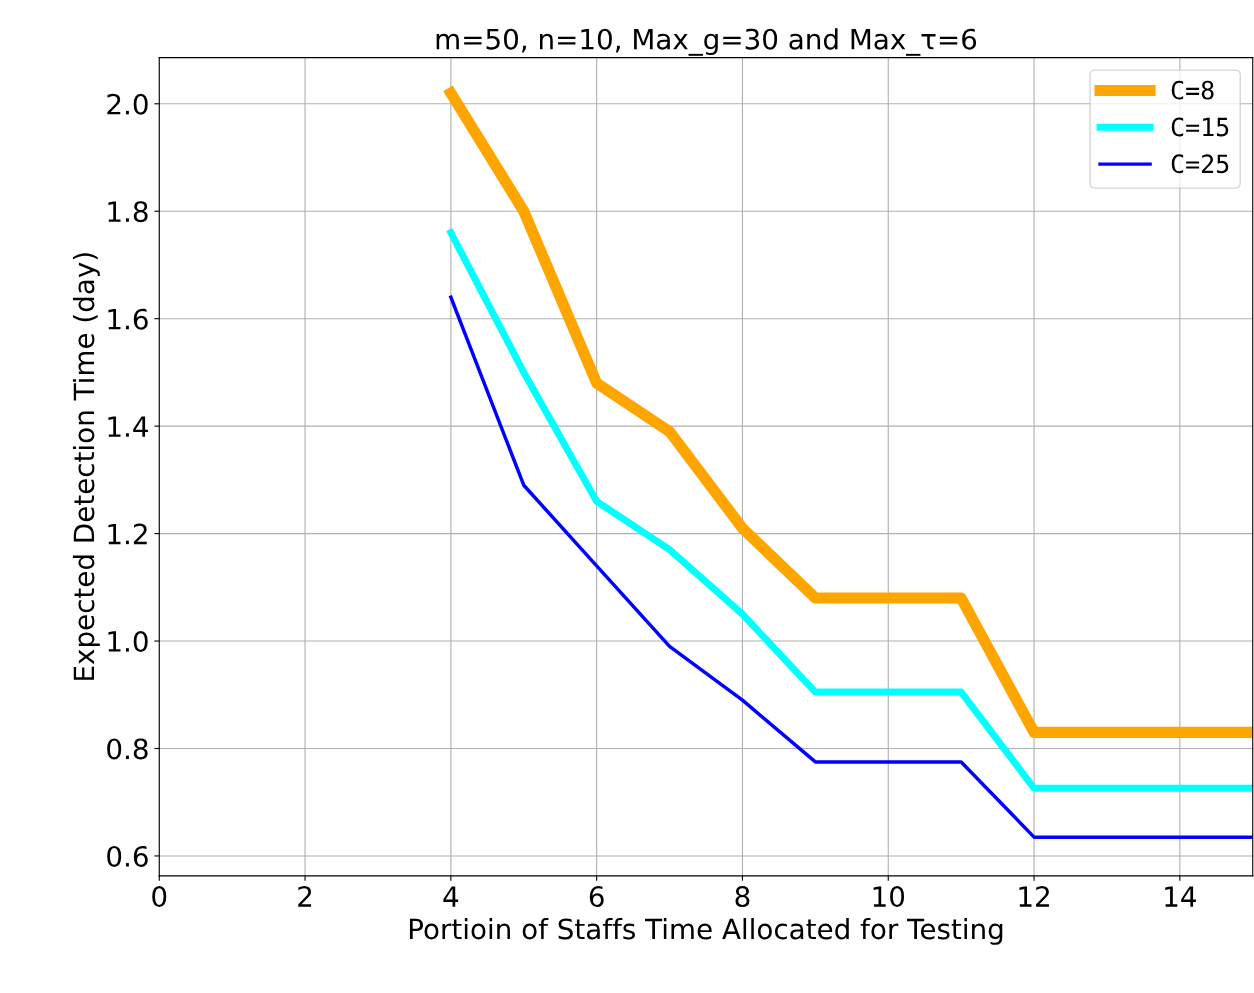  What do you see at coordinates (706, 931) in the screenshot?
I see `x-axis-title: Portioin of Staffs Time Allocated for Testing` at bounding box center [706, 931].